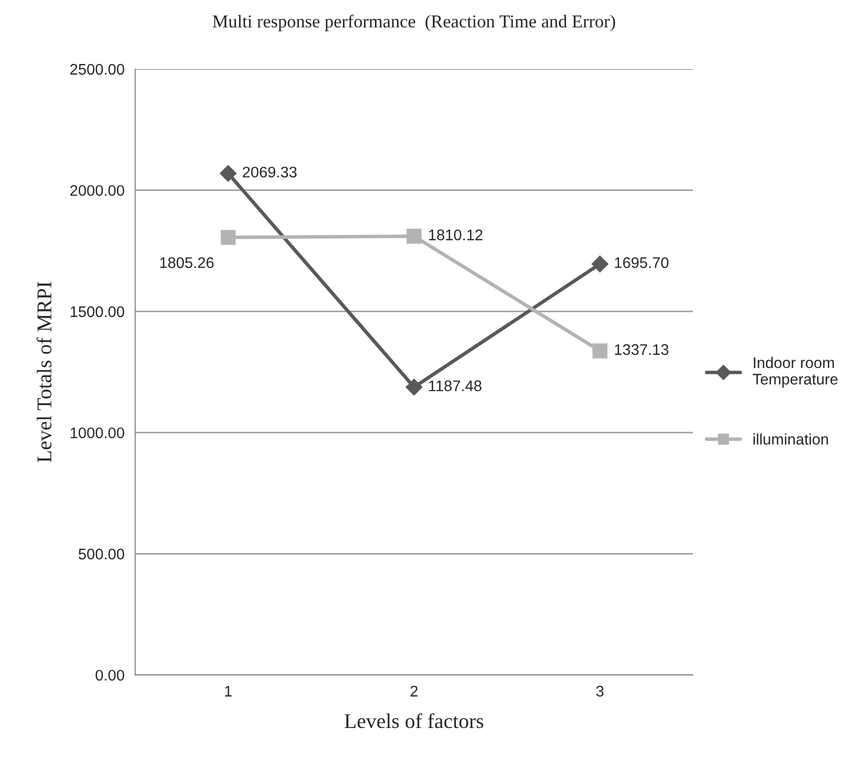  What do you see at coordinates (414, 23) in the screenshot?
I see `chart-title: Multi response performance (Reaction Time and Error)` at bounding box center [414, 23].